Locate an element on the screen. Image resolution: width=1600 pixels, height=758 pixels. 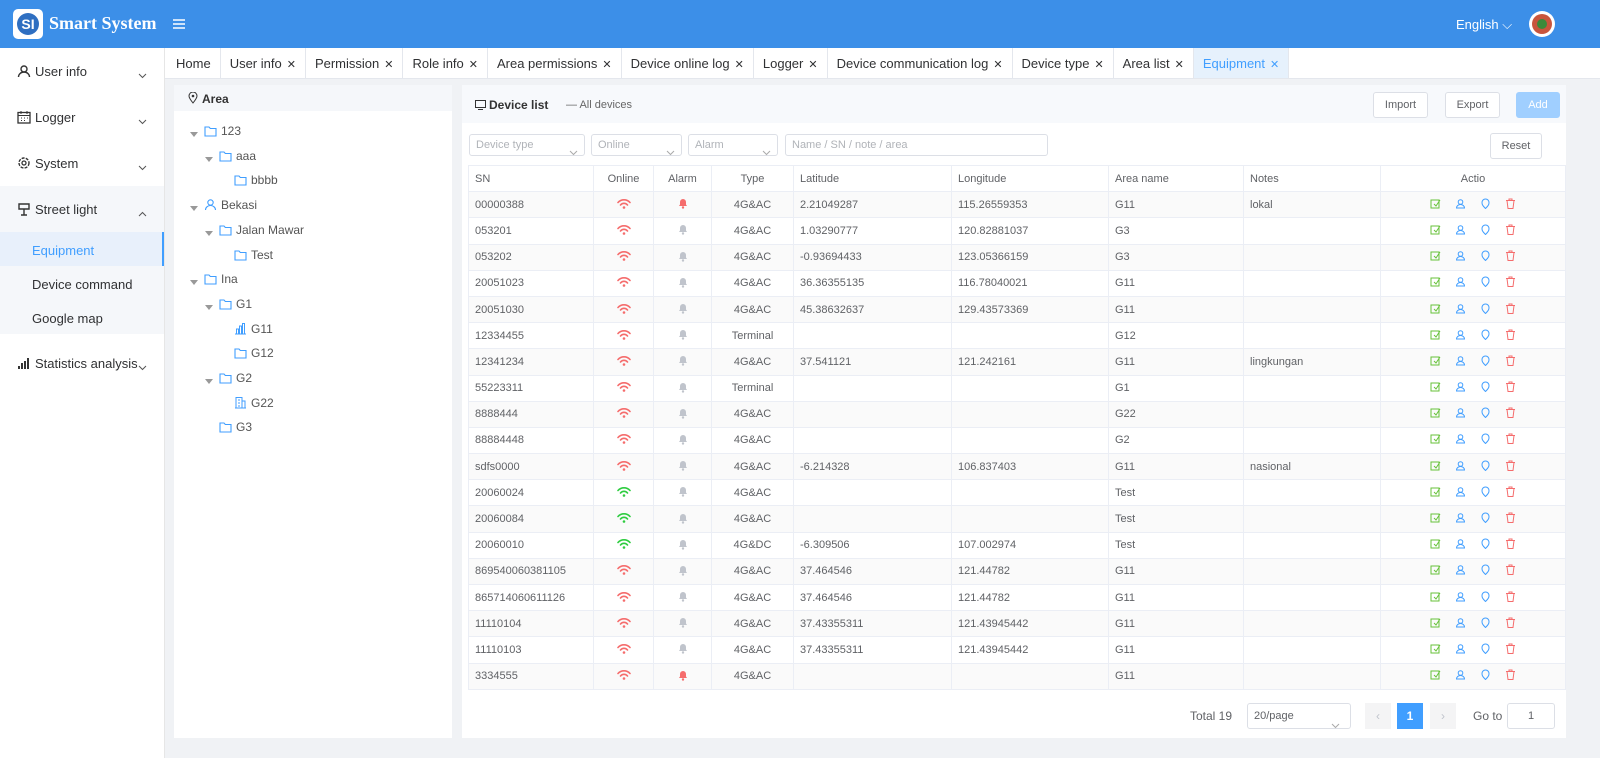
search-input: Name / SN / note / area is located at coordinates (916, 145).